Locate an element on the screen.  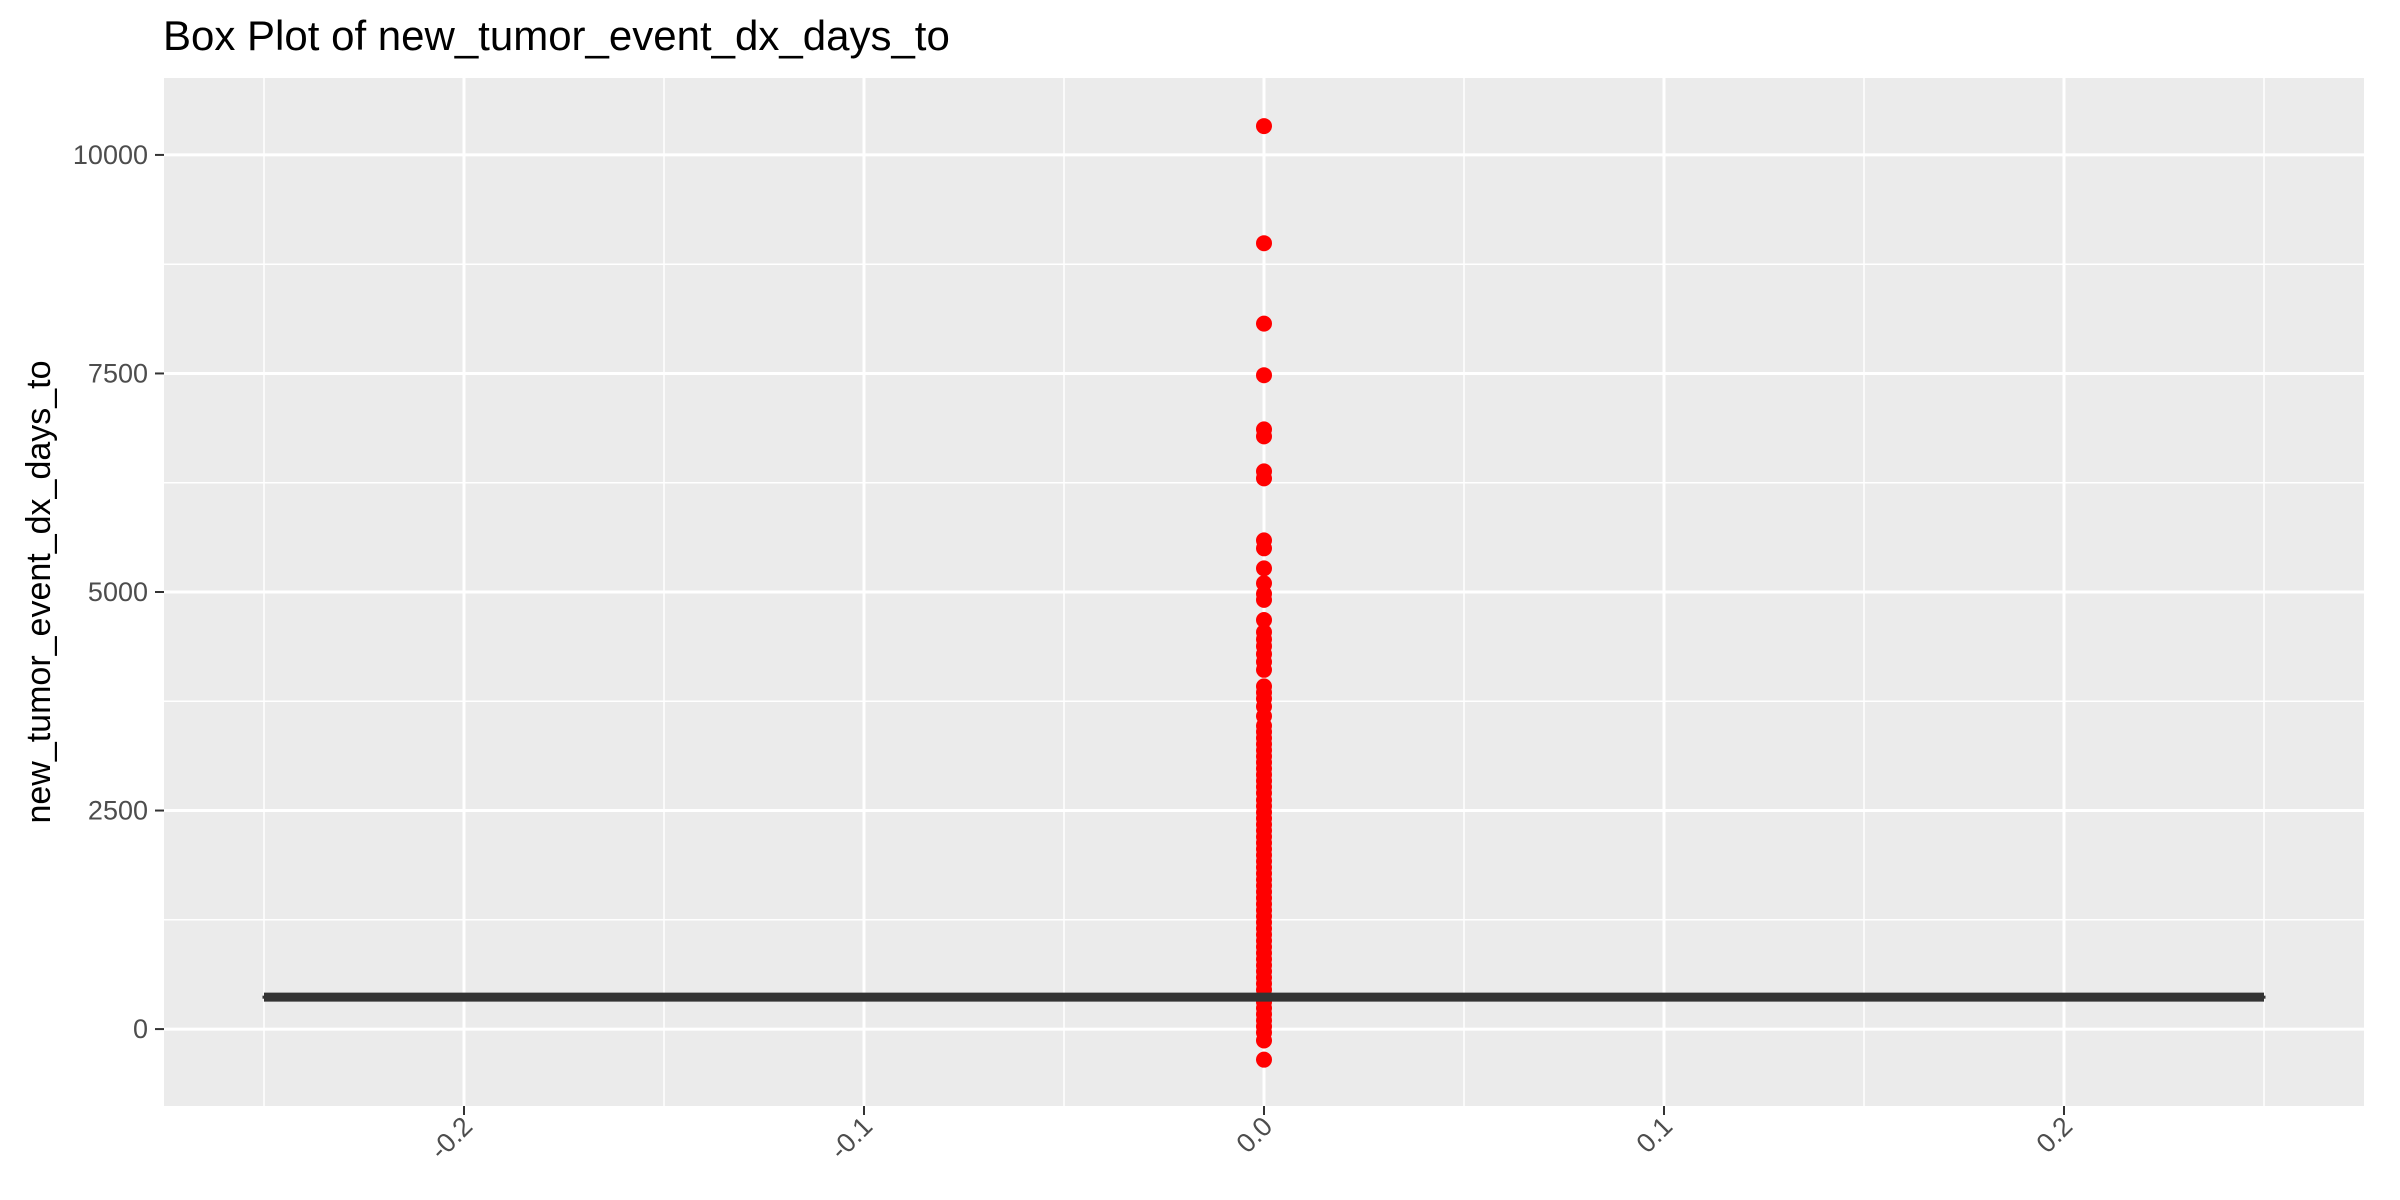
y-axis-label: new_tumor_event_dx_days_to is located at coordinates (39, 591).